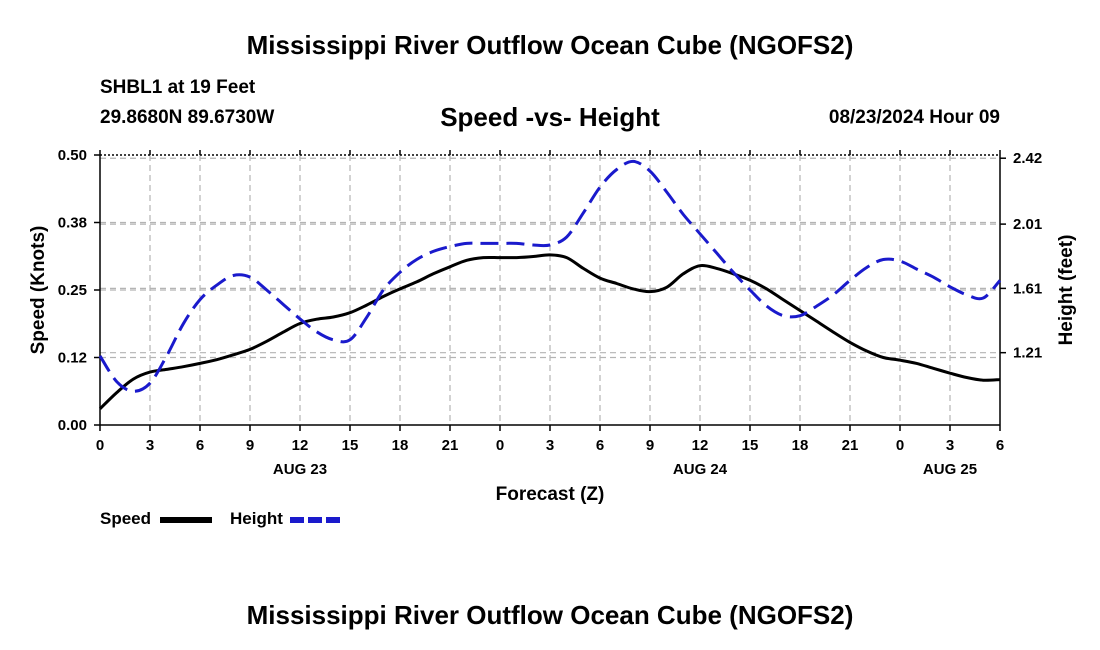 This screenshot has width=1100, height=650. What do you see at coordinates (300, 469) in the screenshot?
I see `date-label: AUG 23` at bounding box center [300, 469].